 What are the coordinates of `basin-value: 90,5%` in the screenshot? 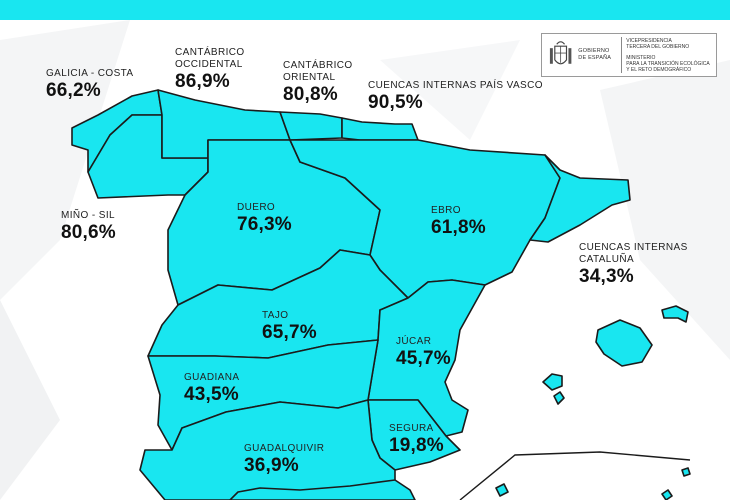 It's located at (395, 102).